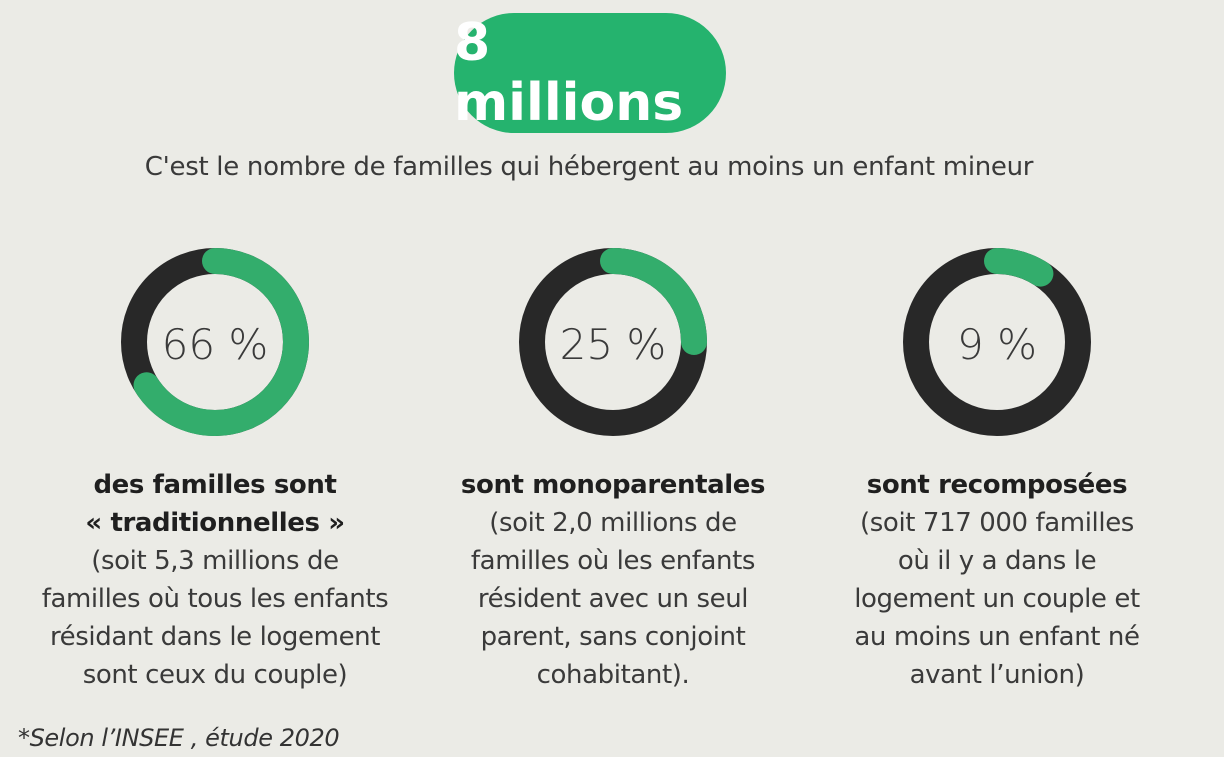 Image resolution: width=1224 pixels, height=757 pixels. I want to click on percent-label: 9 %, so click(997, 344).